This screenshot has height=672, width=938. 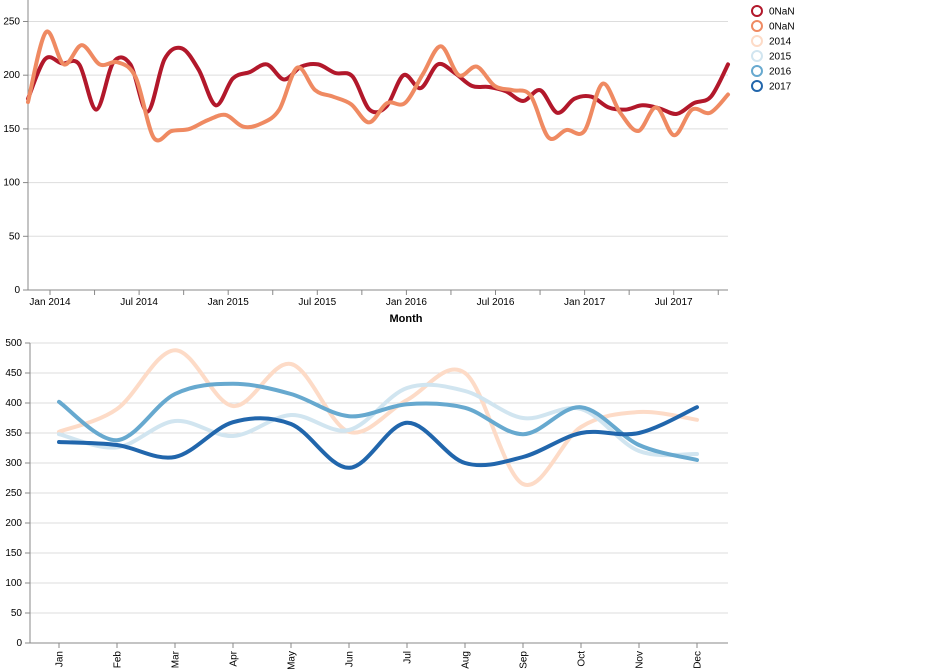 I want to click on x-tick-label: Jan 2016, so click(x=407, y=302).